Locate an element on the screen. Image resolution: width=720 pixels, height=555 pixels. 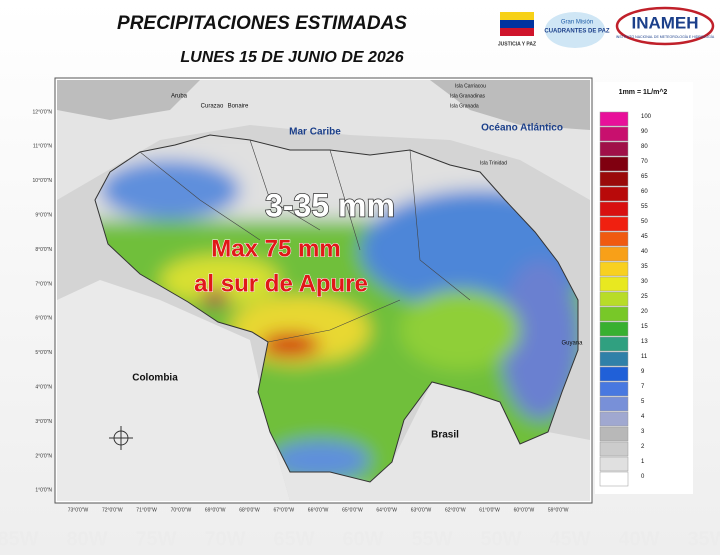
longitude-label: 66°0'0"W is located at coordinates (318, 510).